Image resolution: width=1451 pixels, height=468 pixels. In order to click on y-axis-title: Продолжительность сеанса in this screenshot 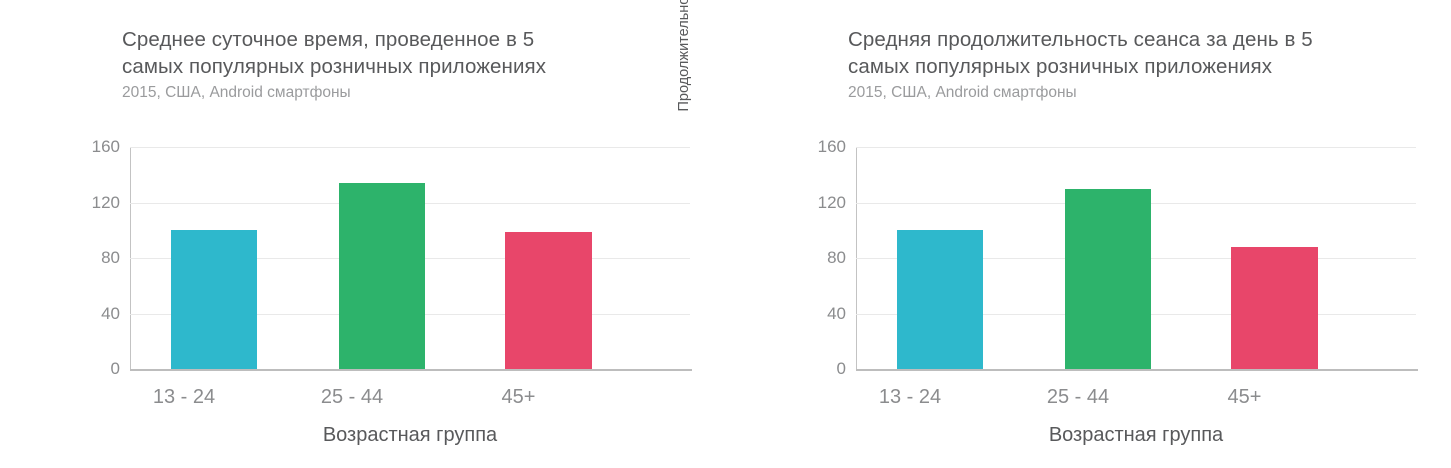, I will do `click(684, 56)`.